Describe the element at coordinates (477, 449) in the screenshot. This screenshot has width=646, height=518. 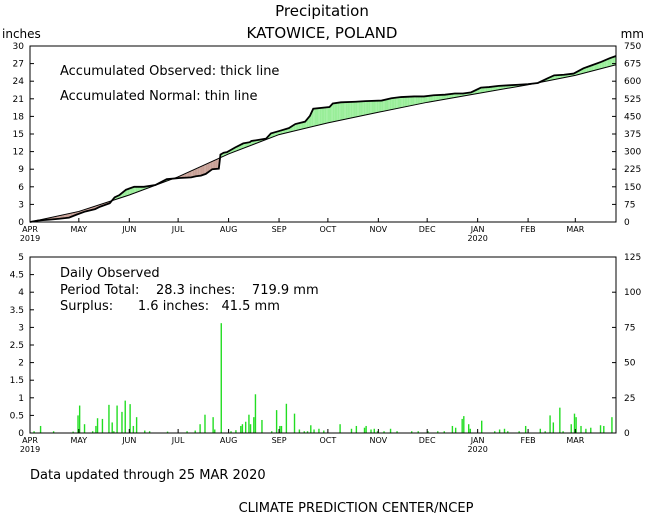
I see `year-tick-label: 2020` at that location.